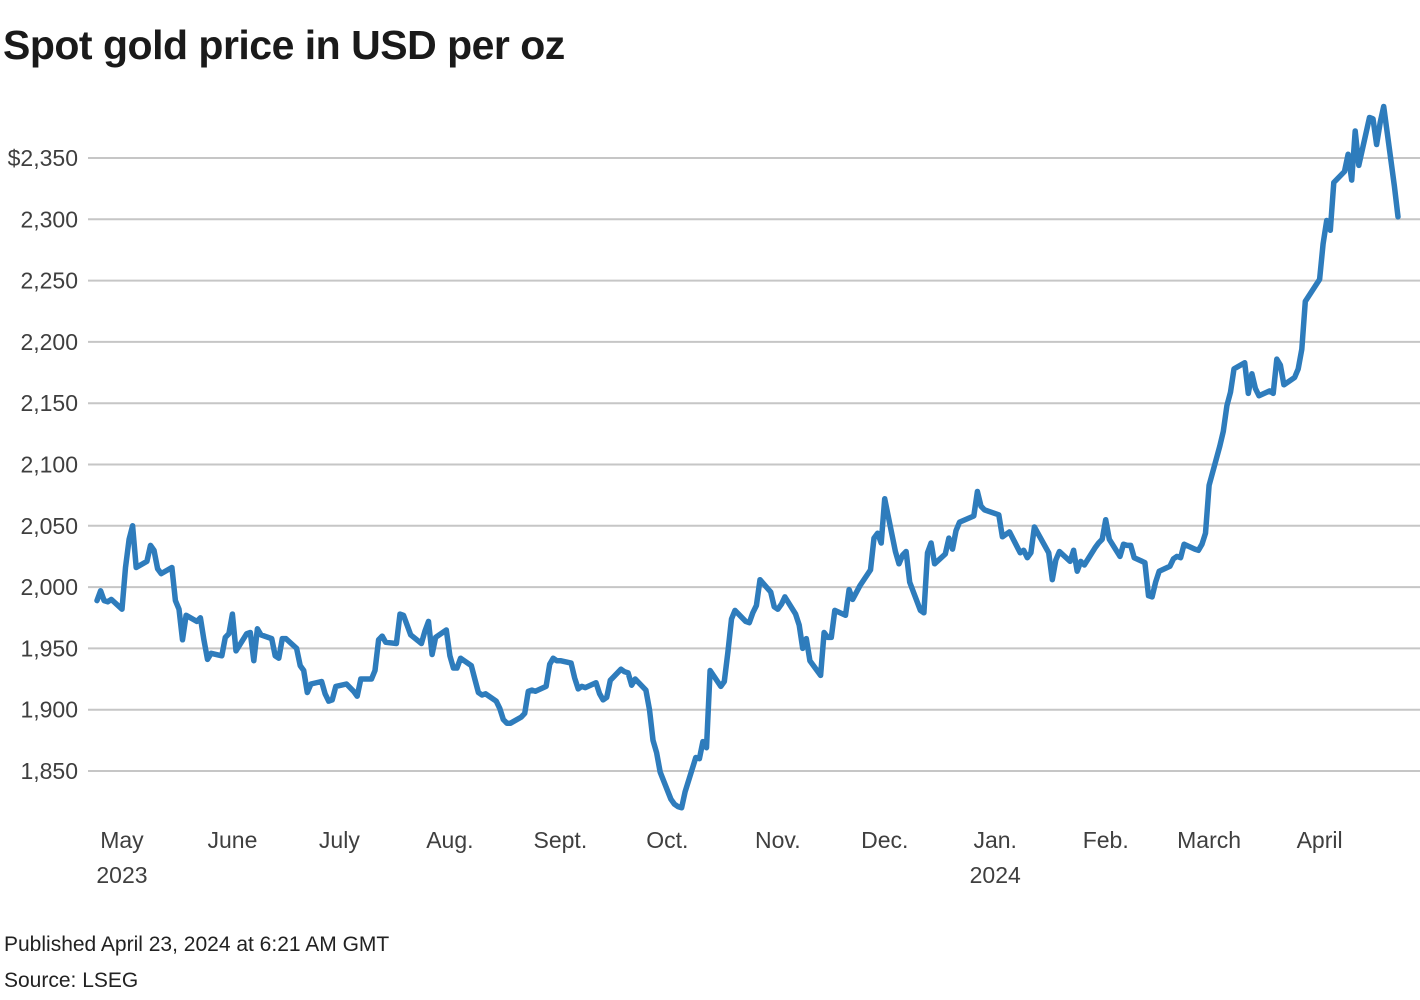  Describe the element at coordinates (49, 342) in the screenshot. I see `y-tick-label: 2,200` at that location.